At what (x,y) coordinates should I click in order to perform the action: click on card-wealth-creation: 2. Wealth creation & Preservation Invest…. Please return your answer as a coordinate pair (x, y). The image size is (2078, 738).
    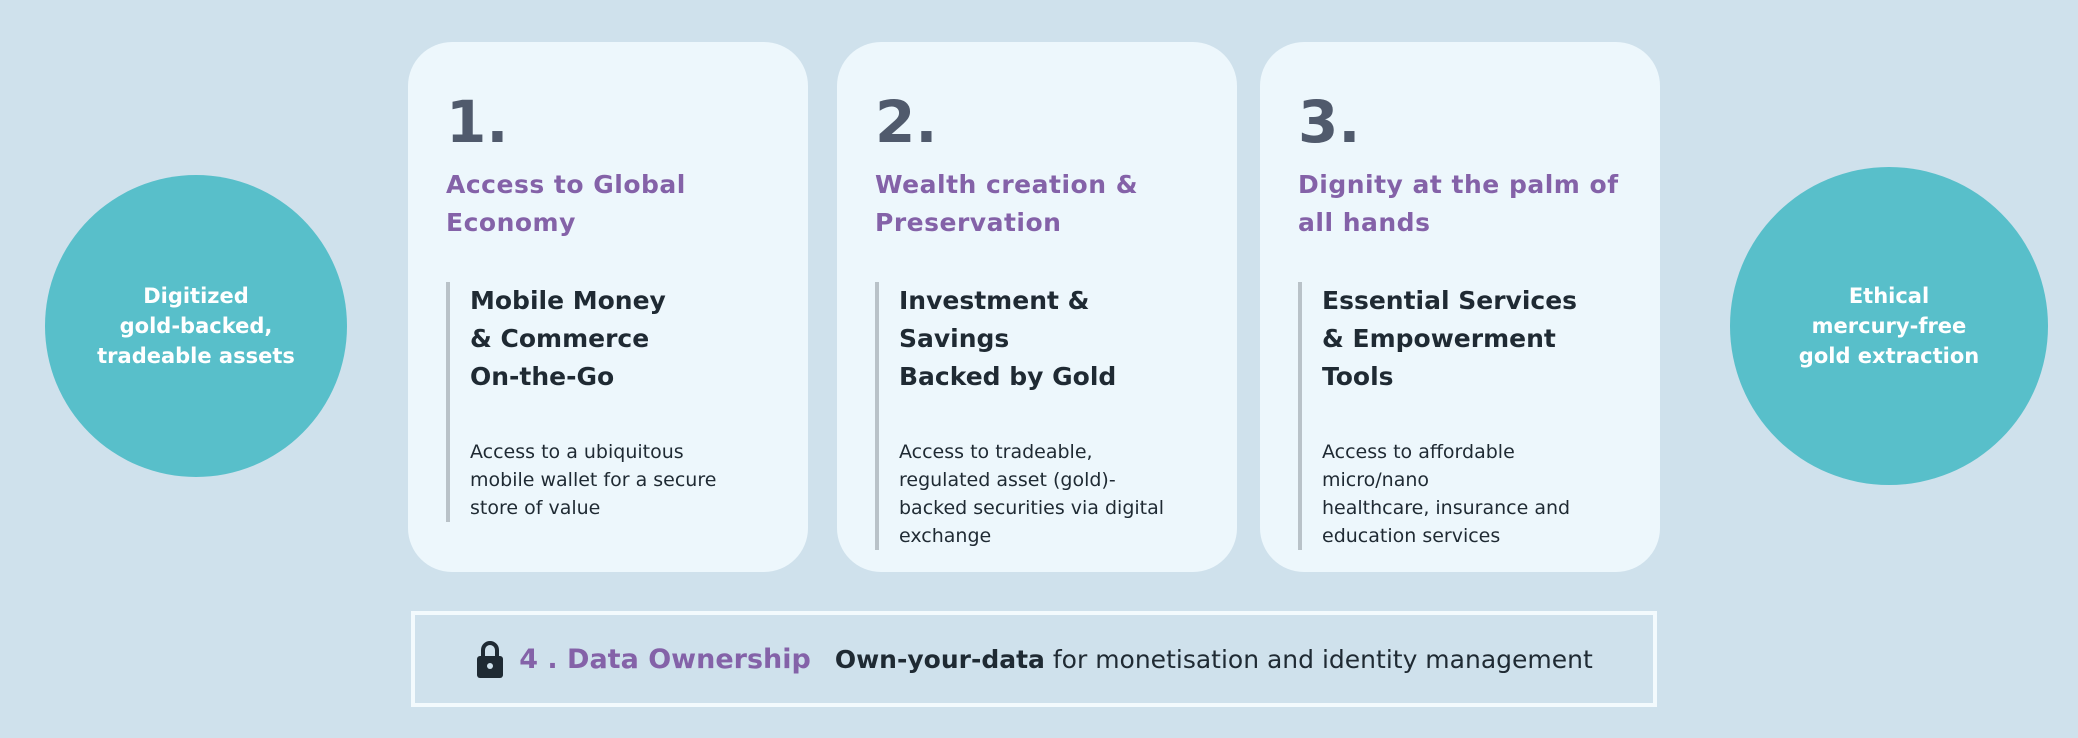
    Looking at the image, I should click on (1037, 307).